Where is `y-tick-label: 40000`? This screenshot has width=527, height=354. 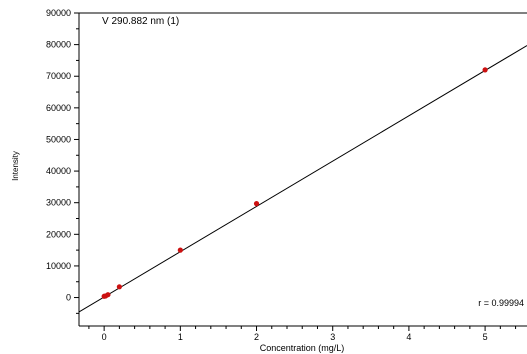 y-tick-label: 40000 is located at coordinates (58, 171).